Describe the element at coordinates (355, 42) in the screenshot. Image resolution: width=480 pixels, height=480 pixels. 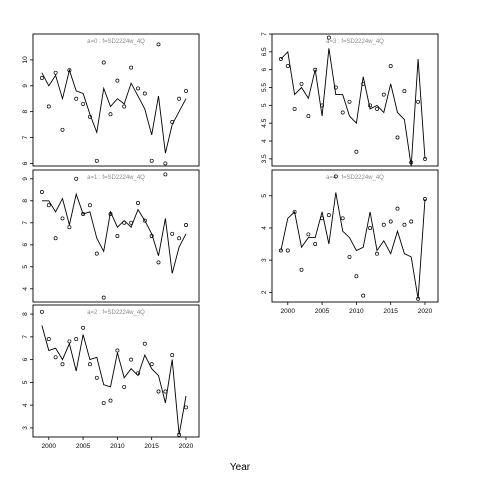
I see `panel-title: a=3 : f=SD2224w_4Q` at that location.